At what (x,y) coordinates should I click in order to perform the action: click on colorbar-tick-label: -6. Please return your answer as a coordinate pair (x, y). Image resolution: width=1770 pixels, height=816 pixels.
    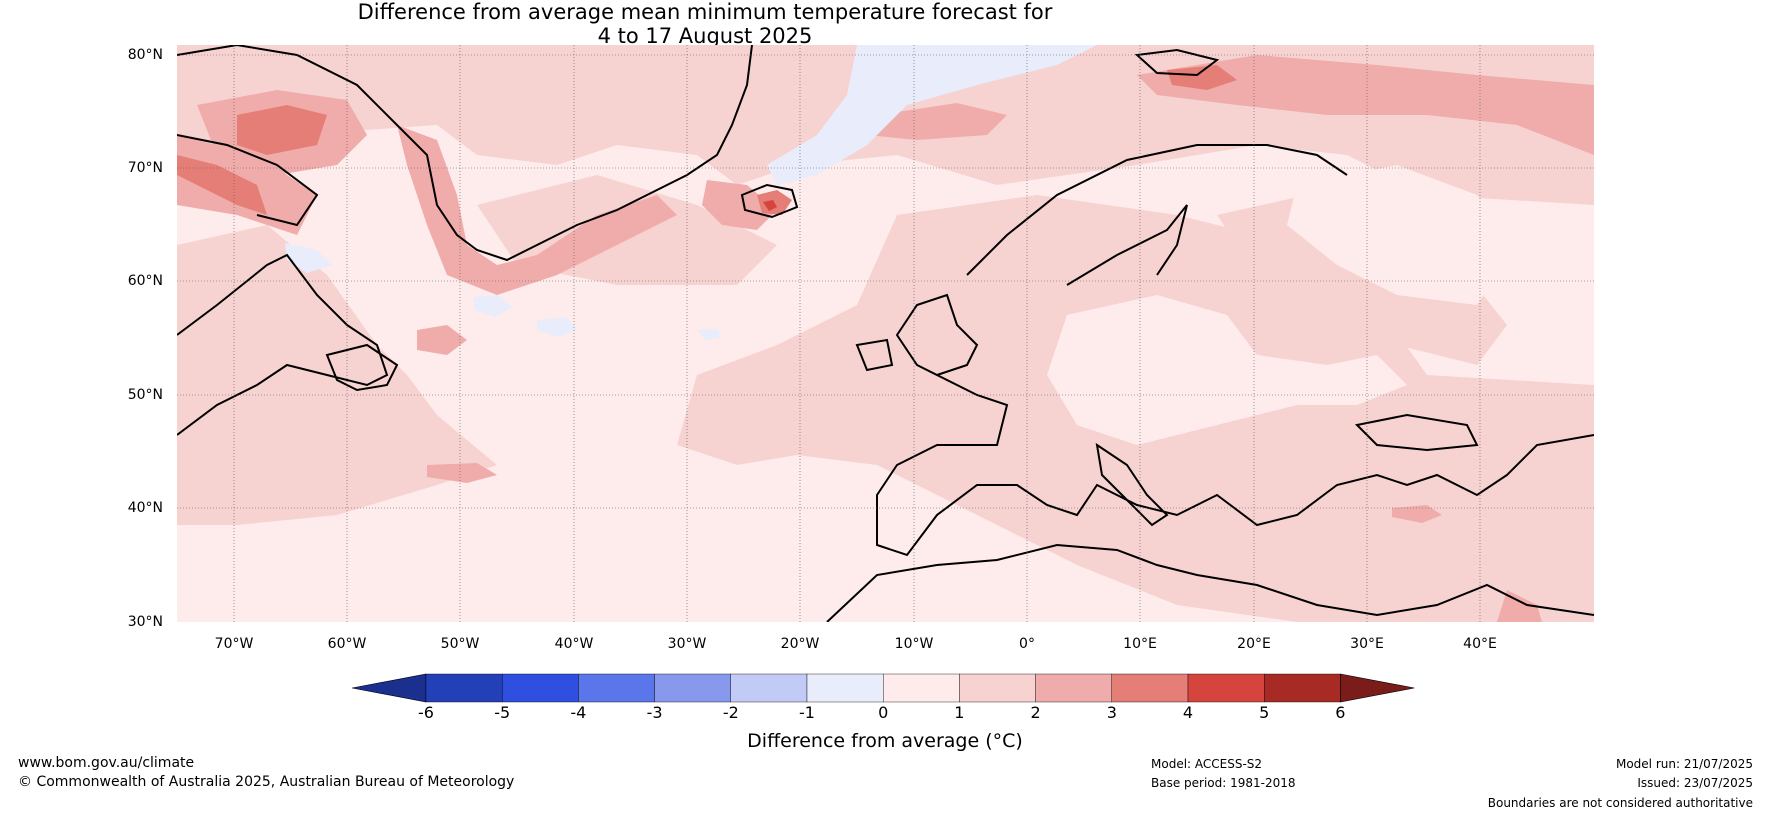
    Looking at the image, I should click on (426, 712).